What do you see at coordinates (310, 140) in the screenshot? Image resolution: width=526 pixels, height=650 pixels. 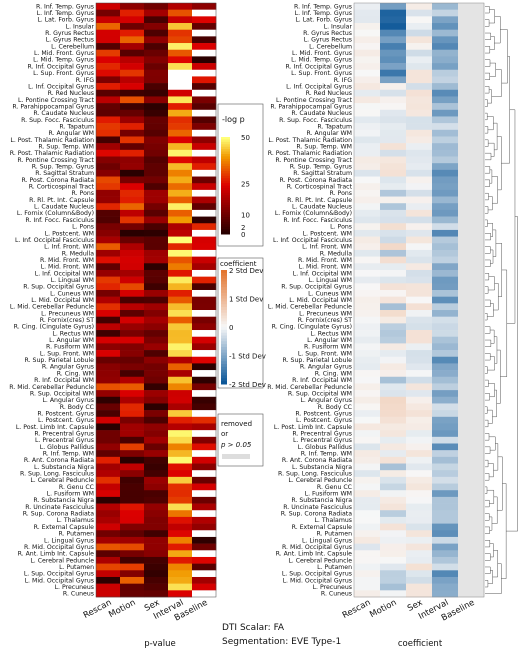 I see `row-label: L. Post. Thalamic Radiation` at bounding box center [310, 140].